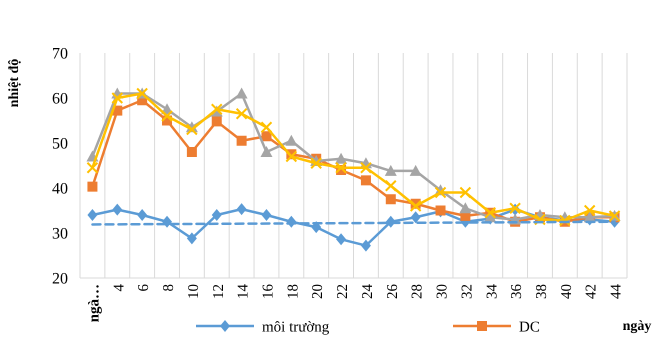  Describe the element at coordinates (616, 291) in the screenshot. I see `x-tick-label: 44` at that location.